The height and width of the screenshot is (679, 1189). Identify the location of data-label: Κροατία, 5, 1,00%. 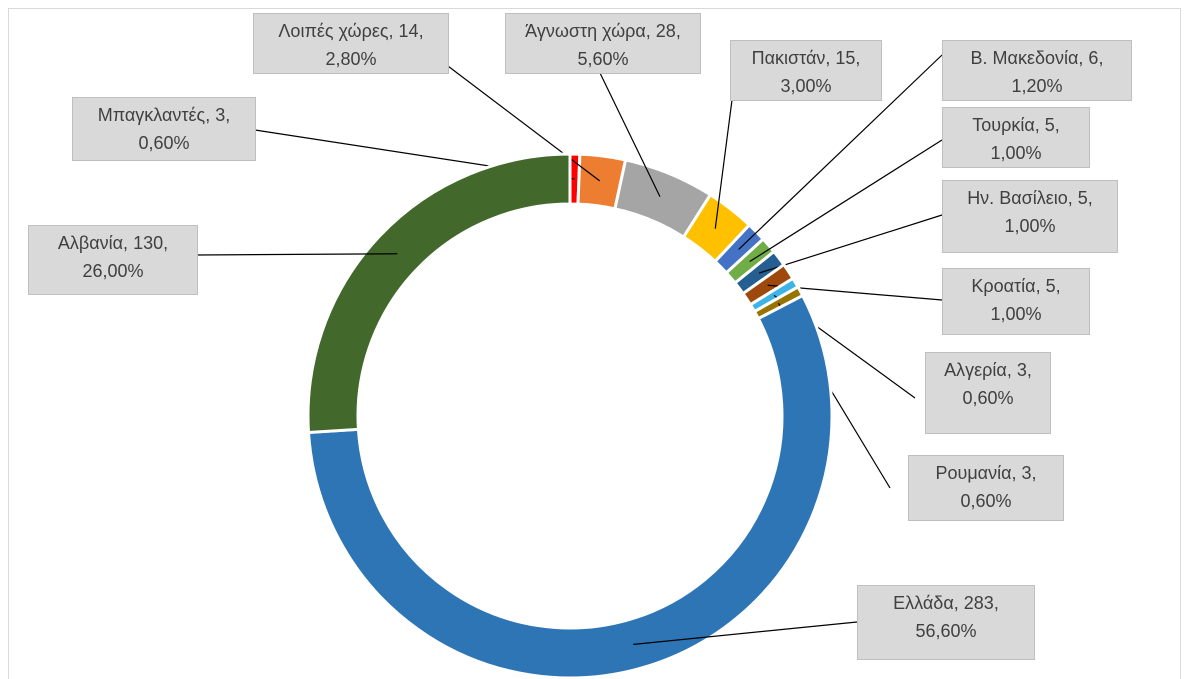
(1016, 301).